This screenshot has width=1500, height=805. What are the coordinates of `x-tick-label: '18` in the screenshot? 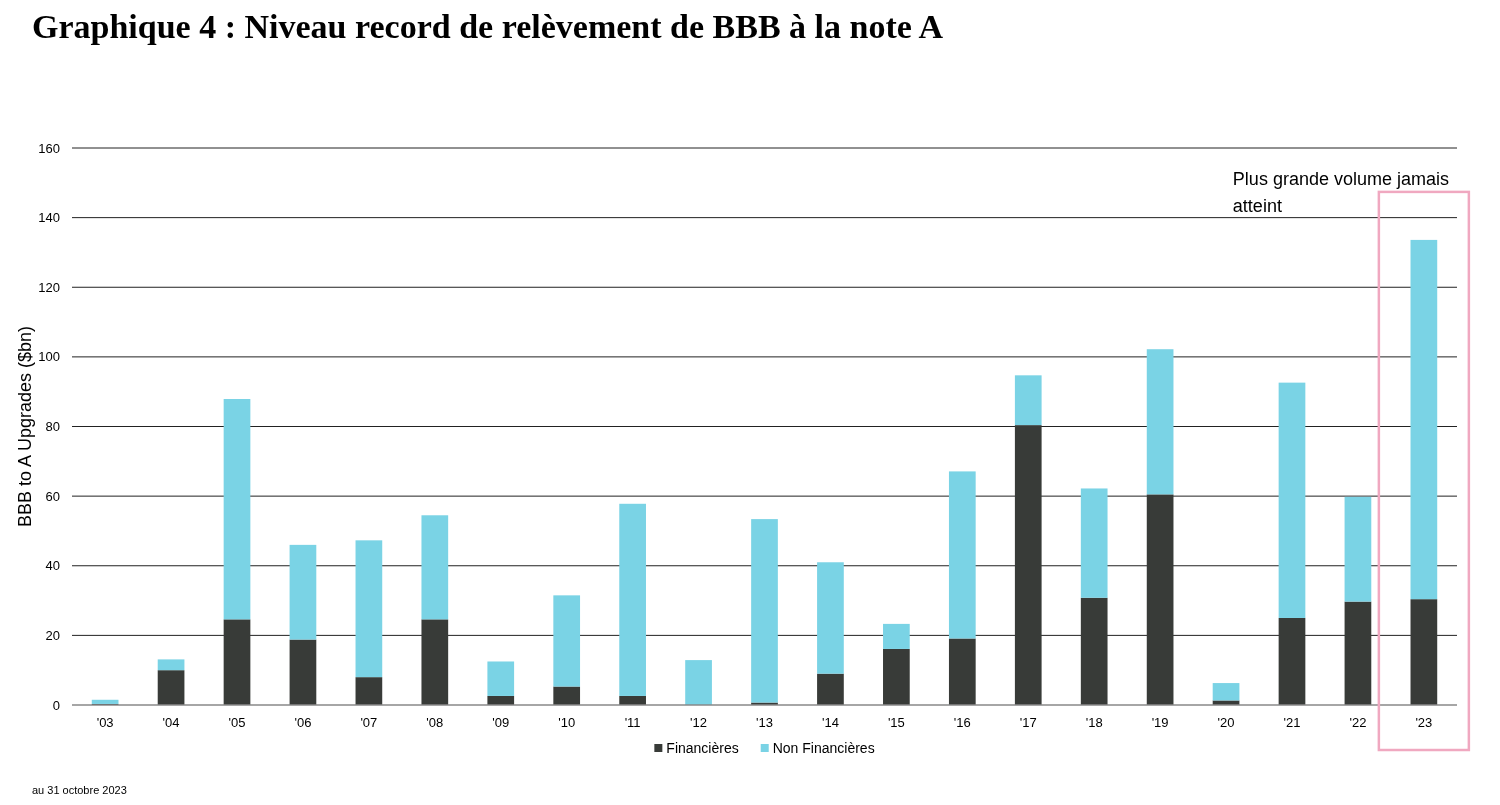 It's located at (1094, 722).